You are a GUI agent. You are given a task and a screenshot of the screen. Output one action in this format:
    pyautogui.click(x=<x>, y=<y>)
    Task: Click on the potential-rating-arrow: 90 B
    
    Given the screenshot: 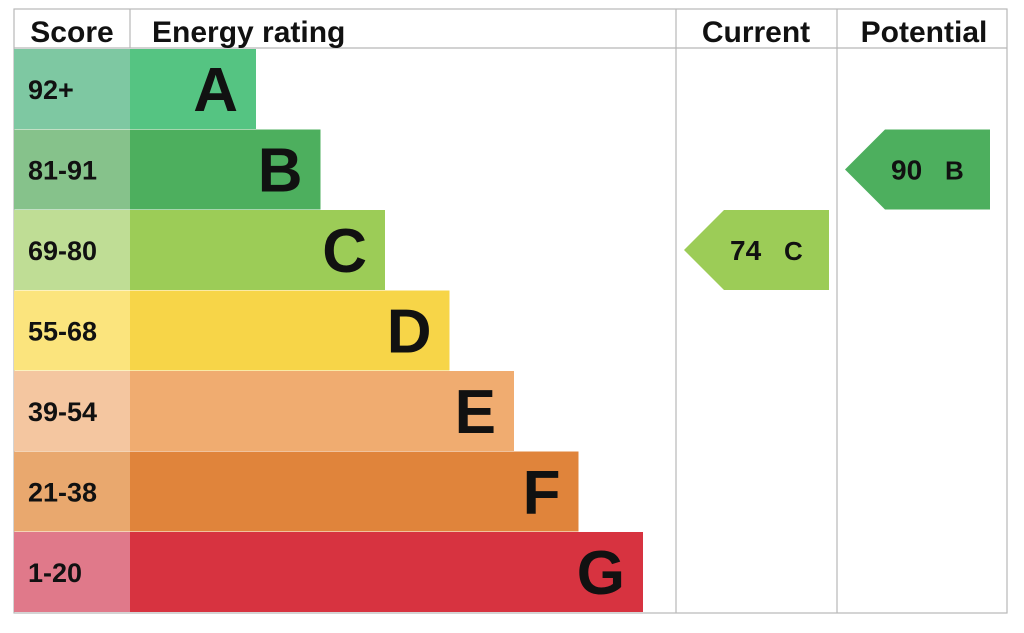 What is the action you would take?
    pyautogui.click(x=917, y=169)
    